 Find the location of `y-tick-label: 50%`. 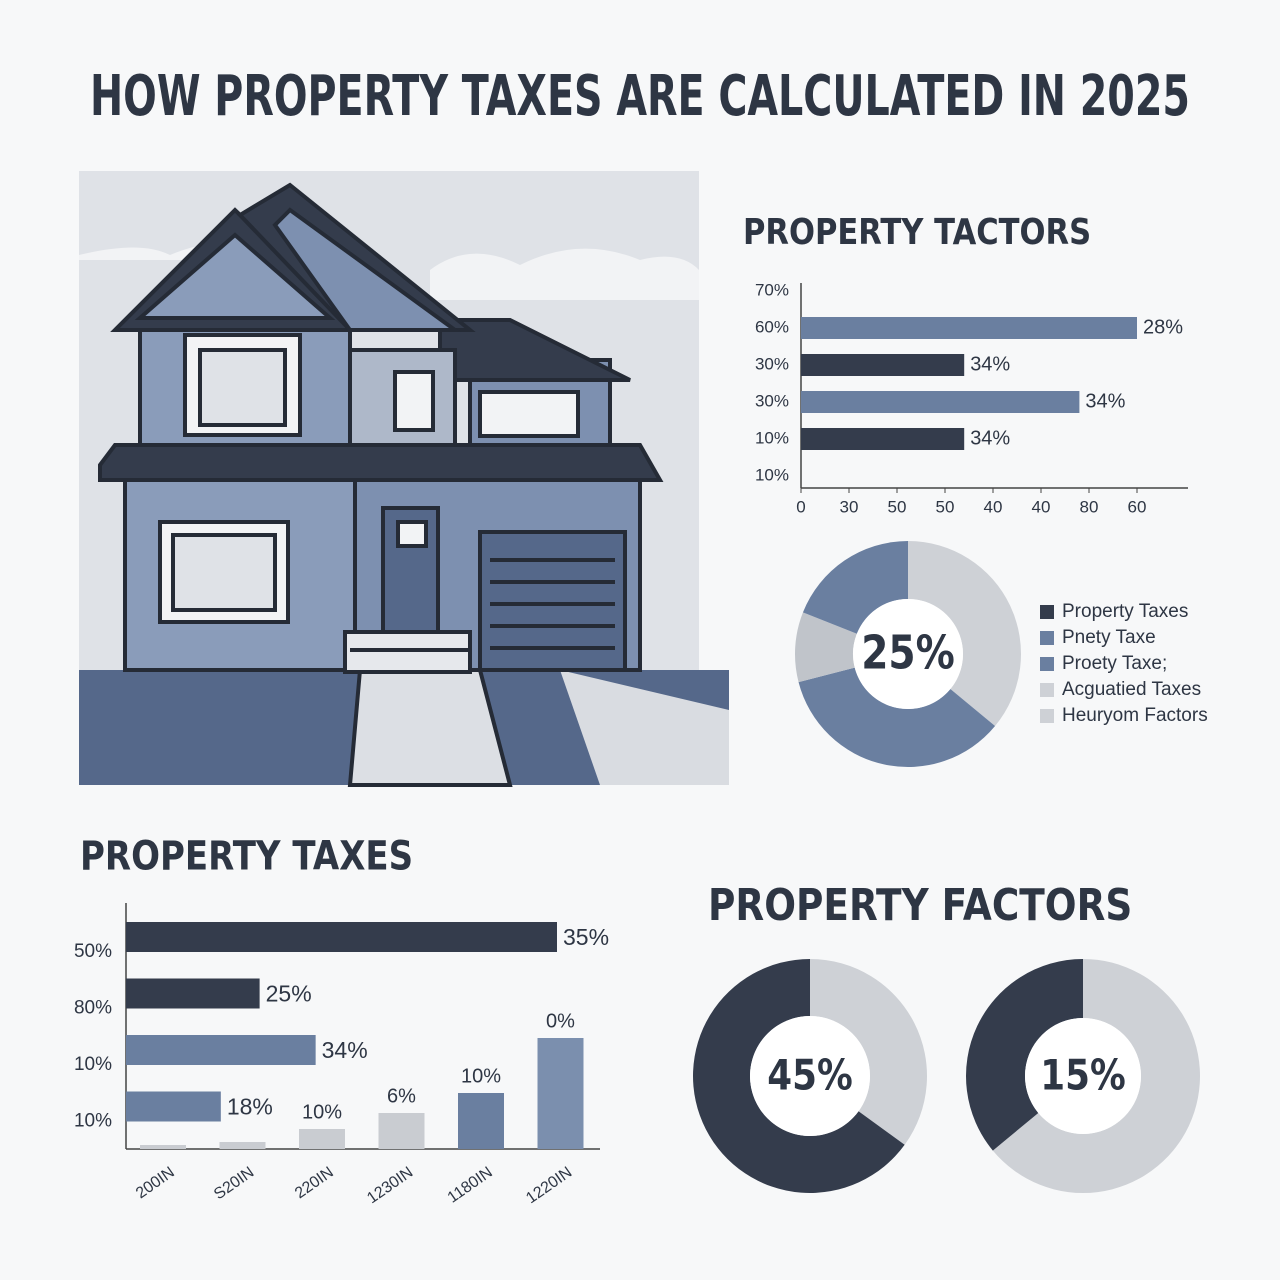

y-tick-label: 50% is located at coordinates (93, 951).